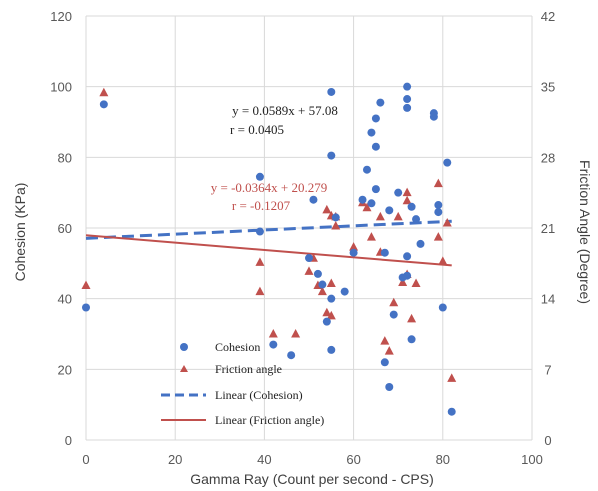 This screenshot has width=598, height=491. What do you see at coordinates (285, 110) in the screenshot?
I see `cohesion-trend-equation: y = 0.0589x + 57.08` at bounding box center [285, 110].